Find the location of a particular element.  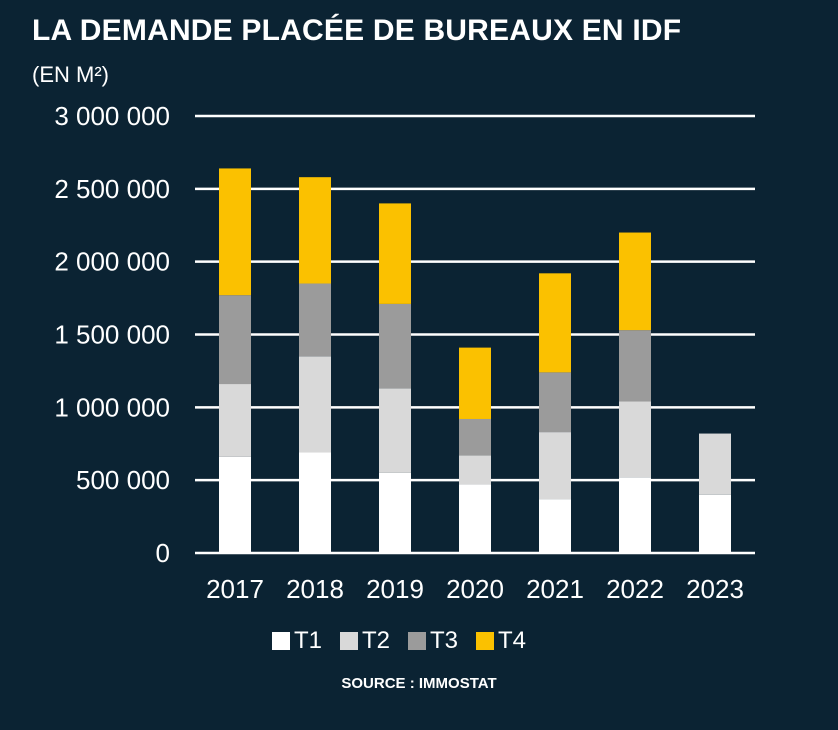

y-tick-label: 1 000 000 is located at coordinates (112, 407).